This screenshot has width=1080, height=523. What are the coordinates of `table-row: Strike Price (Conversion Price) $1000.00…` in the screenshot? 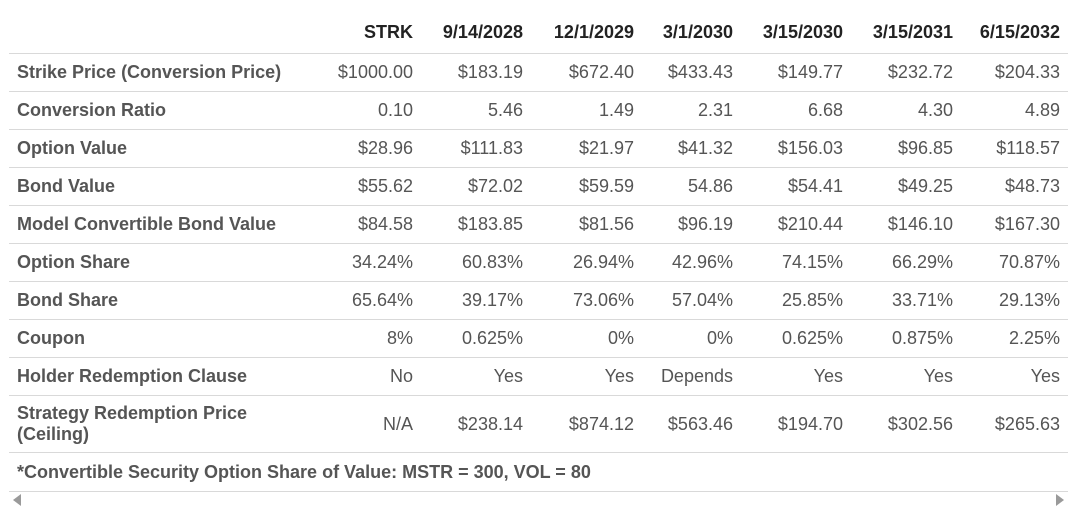 It's located at (538, 72).